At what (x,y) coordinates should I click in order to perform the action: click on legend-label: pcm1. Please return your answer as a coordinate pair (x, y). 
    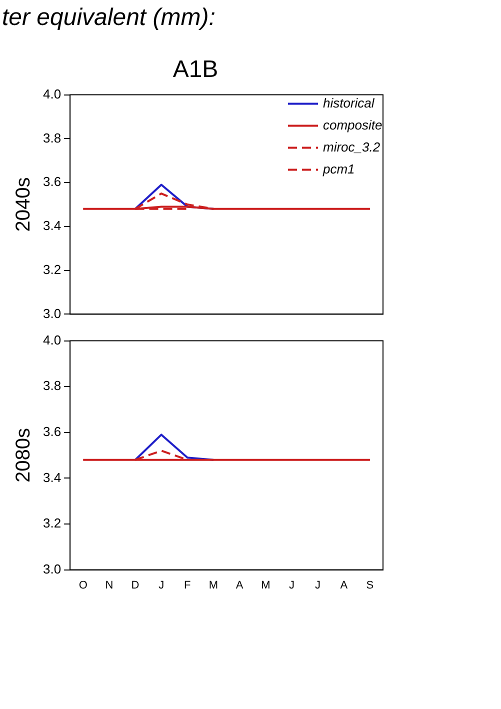
    Looking at the image, I should click on (338, 168).